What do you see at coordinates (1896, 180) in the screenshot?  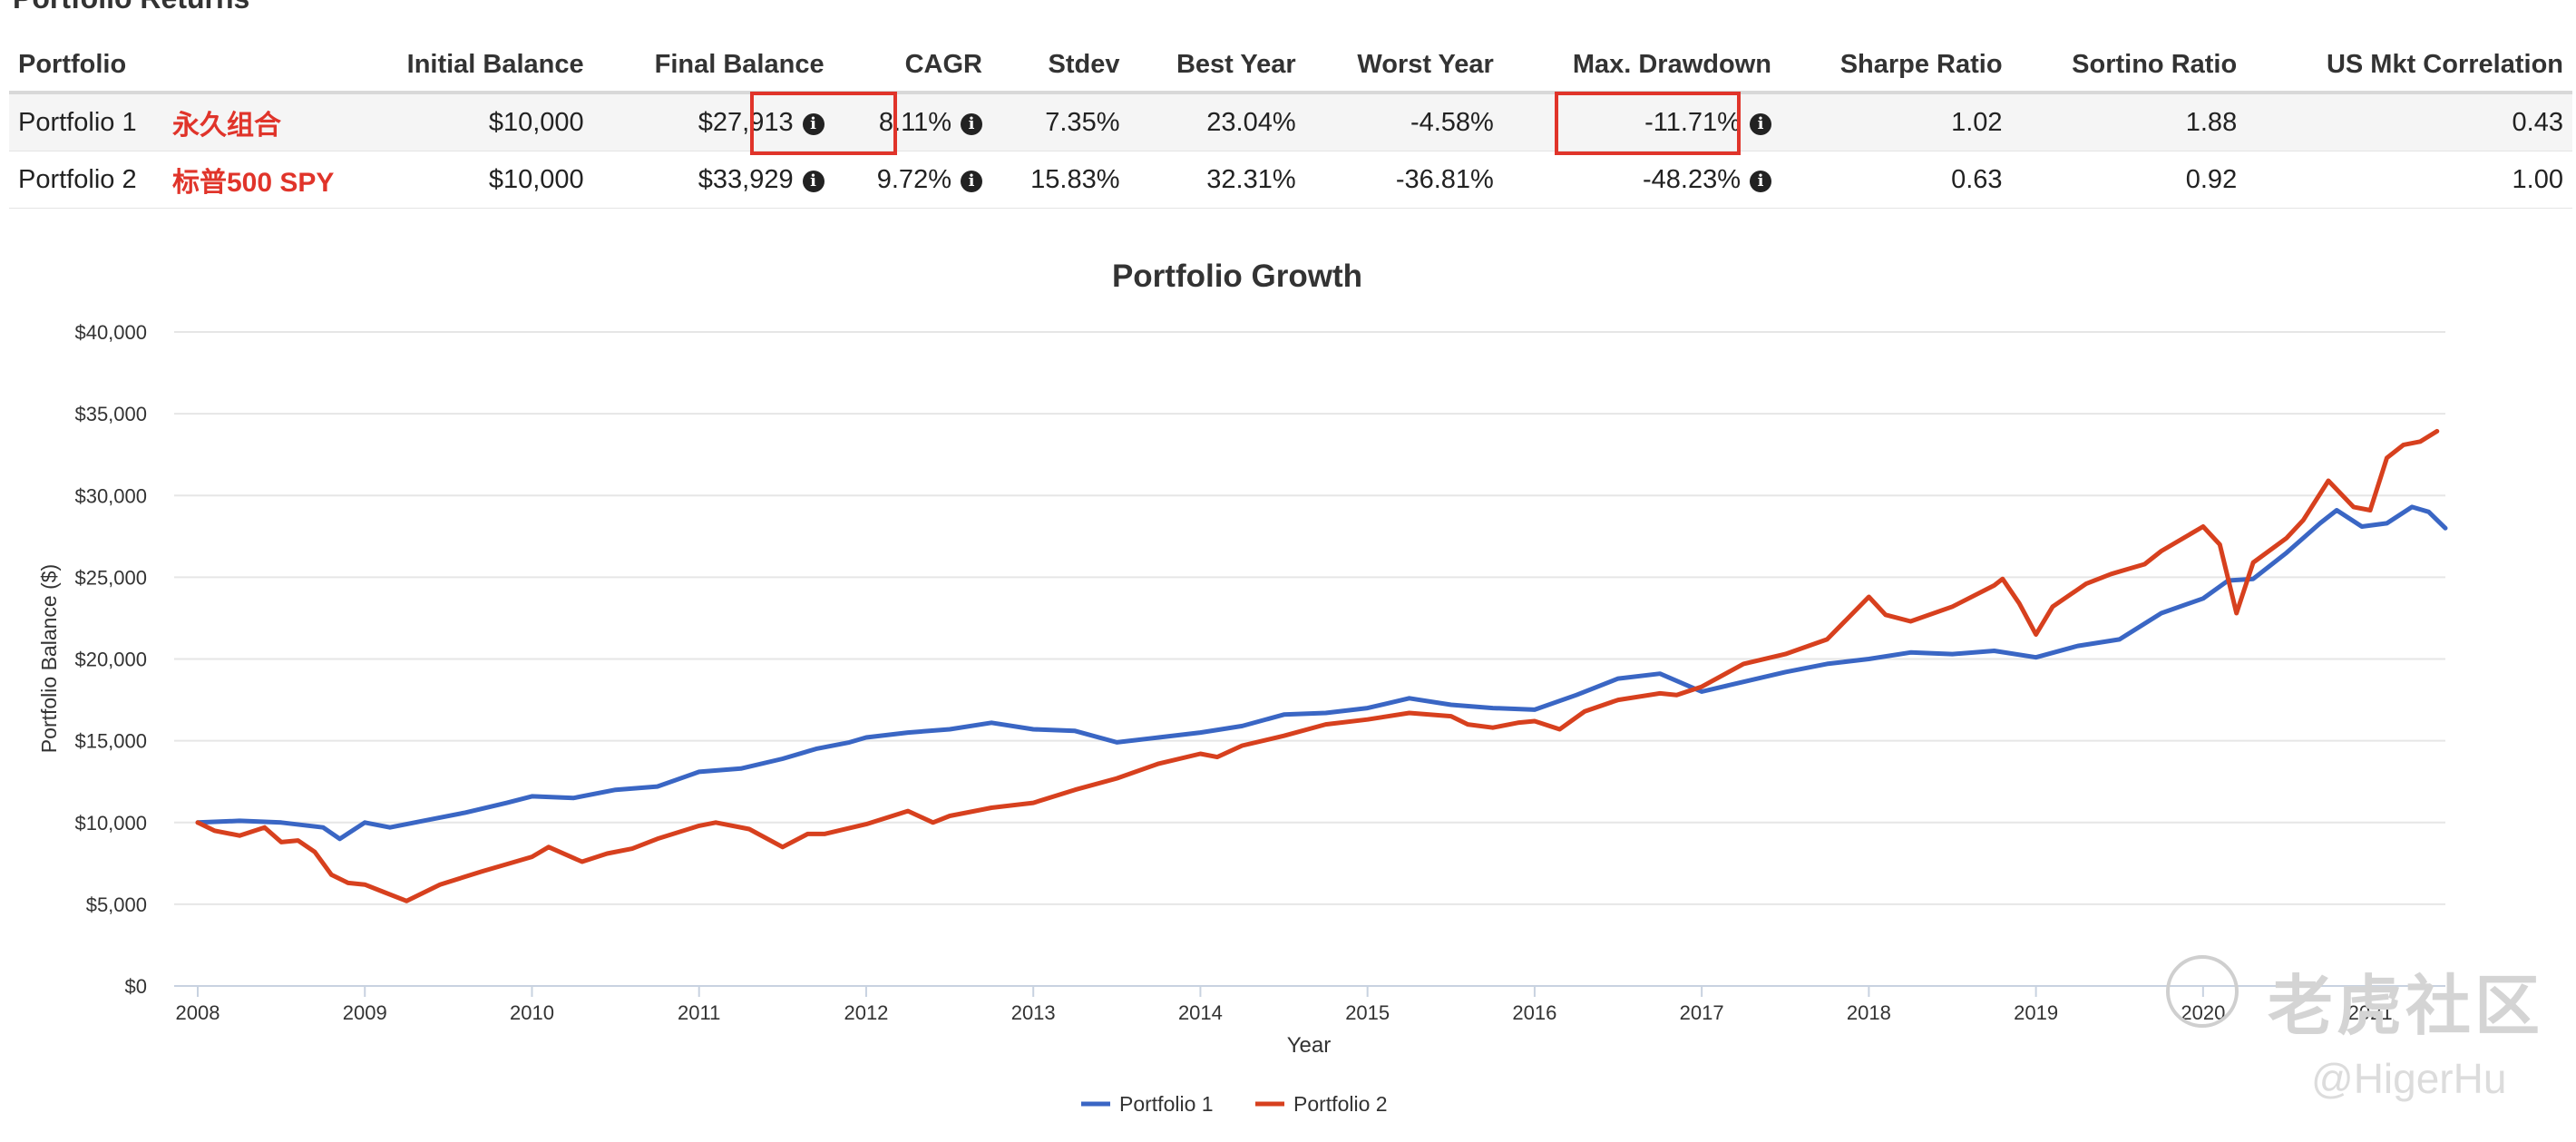 I see `sharpe-ratio-cell: 0.63` at bounding box center [1896, 180].